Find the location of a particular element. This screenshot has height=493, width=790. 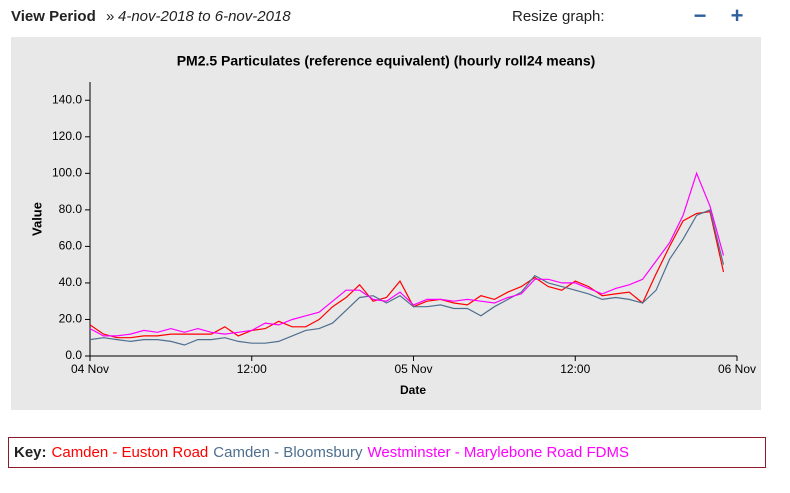

period: 4-nov-2018 to 6-nov-2018 is located at coordinates (204, 16).